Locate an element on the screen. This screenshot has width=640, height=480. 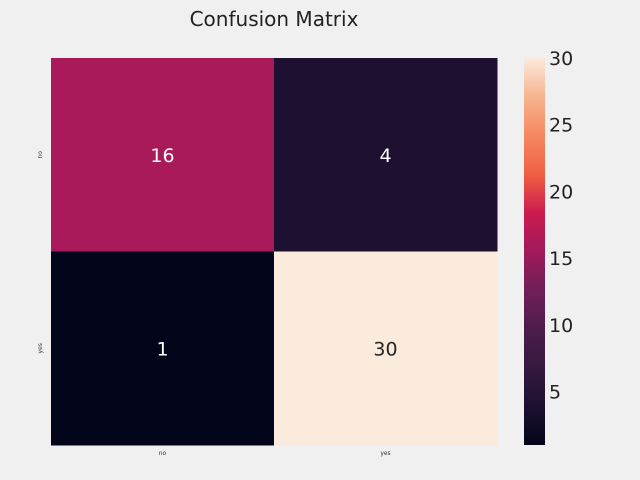
colorbar-tick-label-30: 30 is located at coordinates (561, 59).